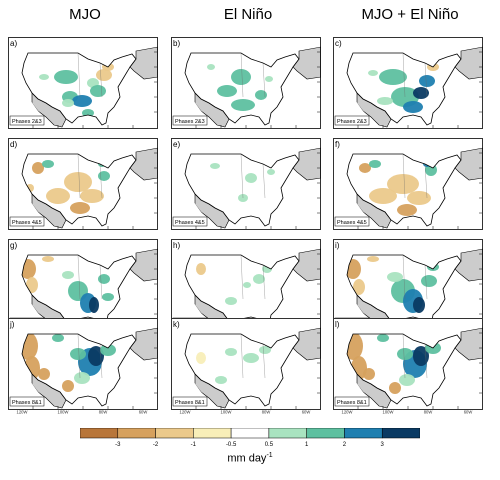  What do you see at coordinates (176, 324) in the screenshot?
I see `panel-letter: k)` at bounding box center [176, 324].